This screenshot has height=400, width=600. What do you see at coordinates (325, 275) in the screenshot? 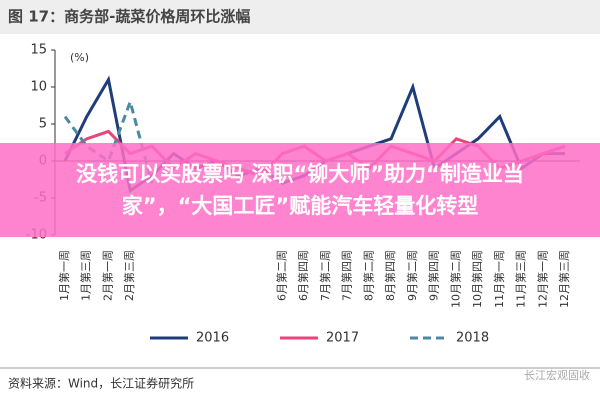
I see `x-tick-label: 7月第二周` at bounding box center [325, 275].